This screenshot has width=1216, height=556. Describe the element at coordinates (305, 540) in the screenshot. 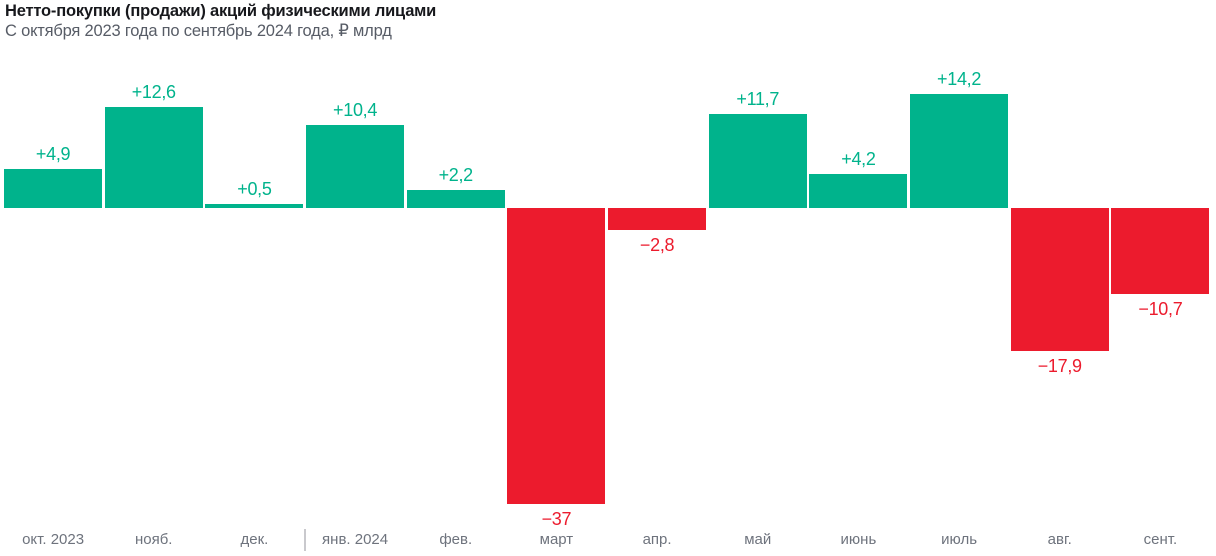

I see `year-divider` at that location.